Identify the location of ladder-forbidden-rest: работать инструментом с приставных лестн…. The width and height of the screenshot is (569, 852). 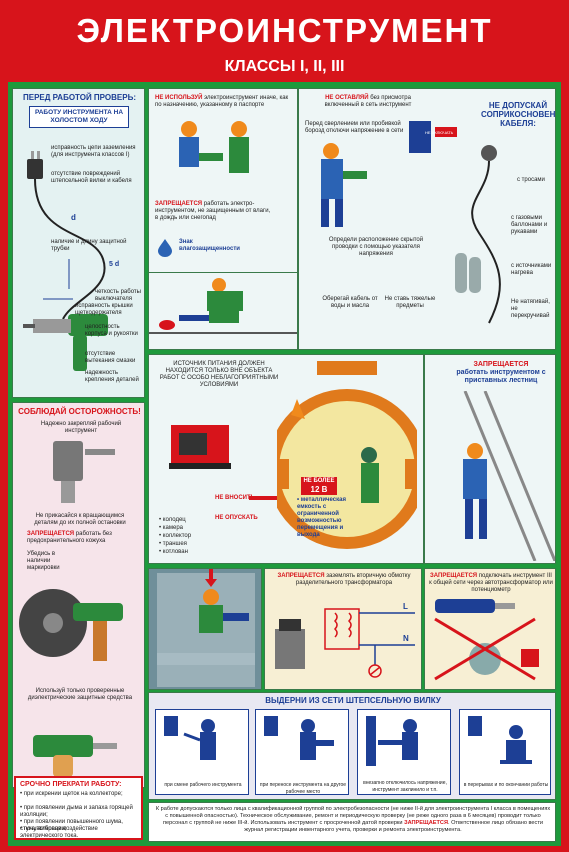
(501, 376).